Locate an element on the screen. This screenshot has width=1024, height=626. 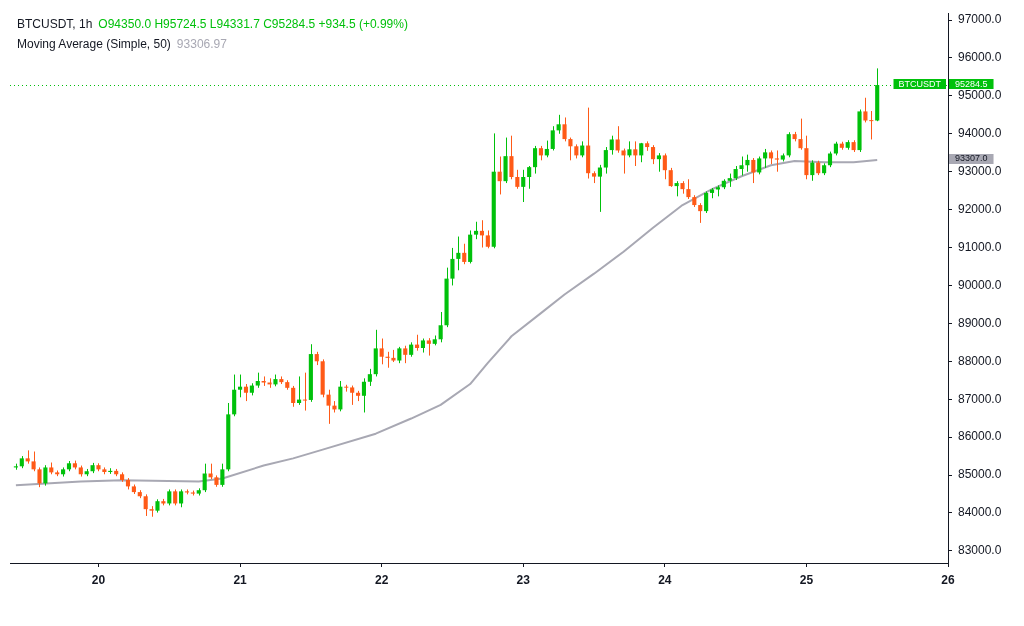
y-tick-label: 94000.0 is located at coordinates (980, 133).